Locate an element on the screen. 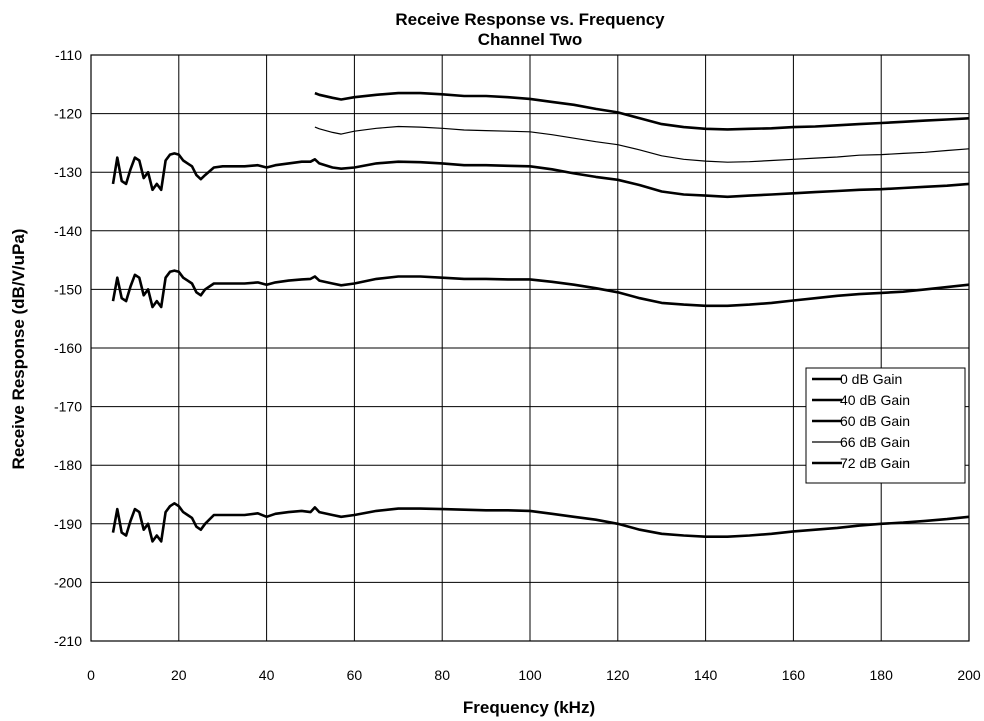 Image resolution: width=984 pixels, height=721 pixels. legend-label: 60 dB Gain is located at coordinates (875, 421).